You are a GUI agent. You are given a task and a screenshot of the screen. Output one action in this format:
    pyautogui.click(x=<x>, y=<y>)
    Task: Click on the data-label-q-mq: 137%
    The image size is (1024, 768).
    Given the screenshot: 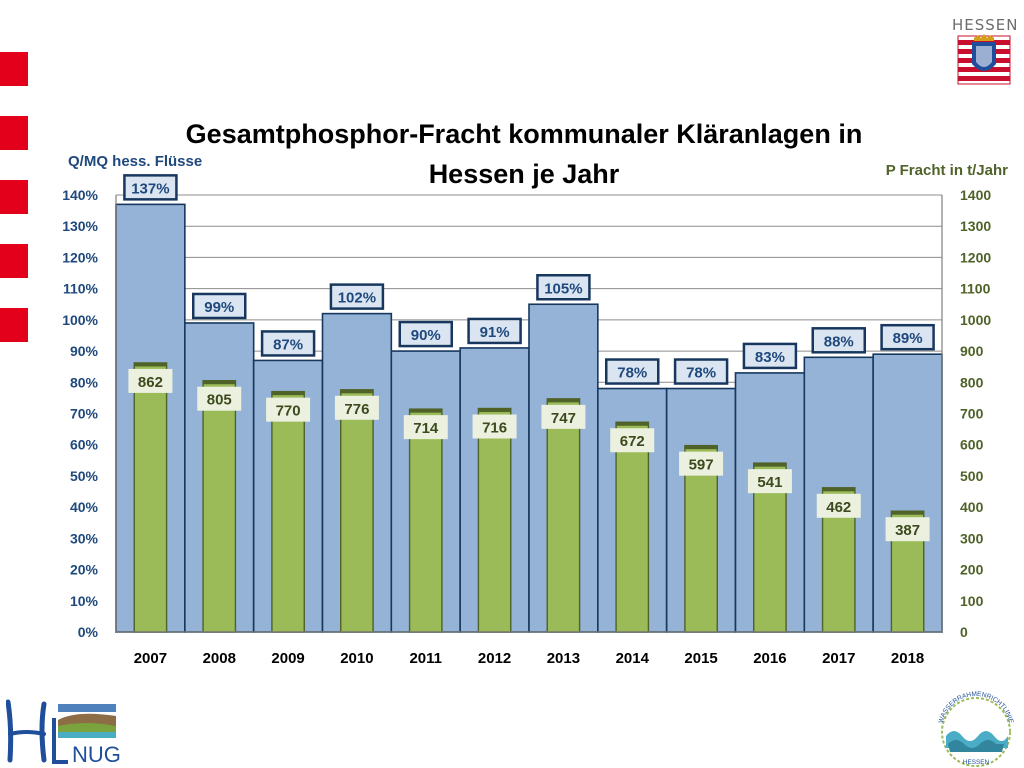 What is the action you would take?
    pyautogui.click(x=150, y=188)
    